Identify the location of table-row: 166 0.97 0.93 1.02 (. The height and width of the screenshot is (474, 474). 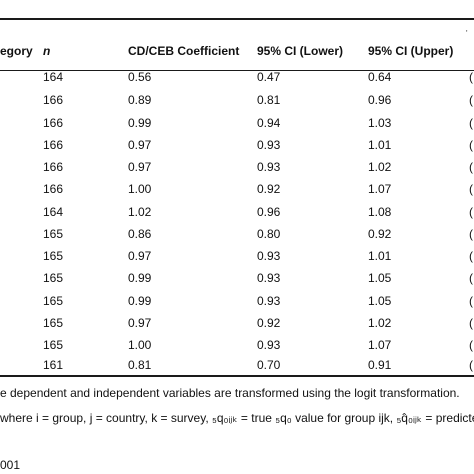
(237, 167).